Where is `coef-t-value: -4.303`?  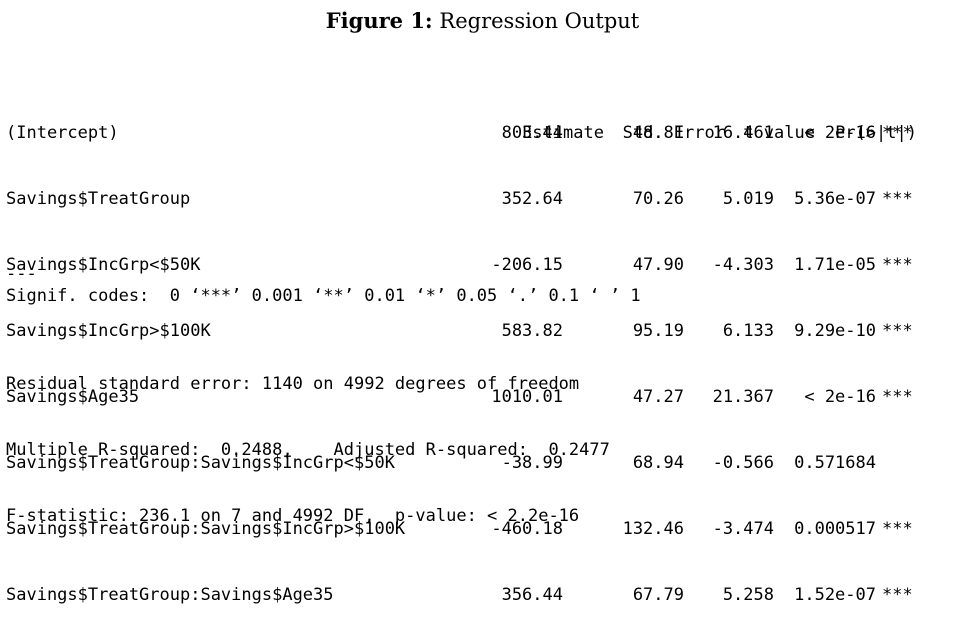 coef-t-value: -4.303 is located at coordinates (743, 265).